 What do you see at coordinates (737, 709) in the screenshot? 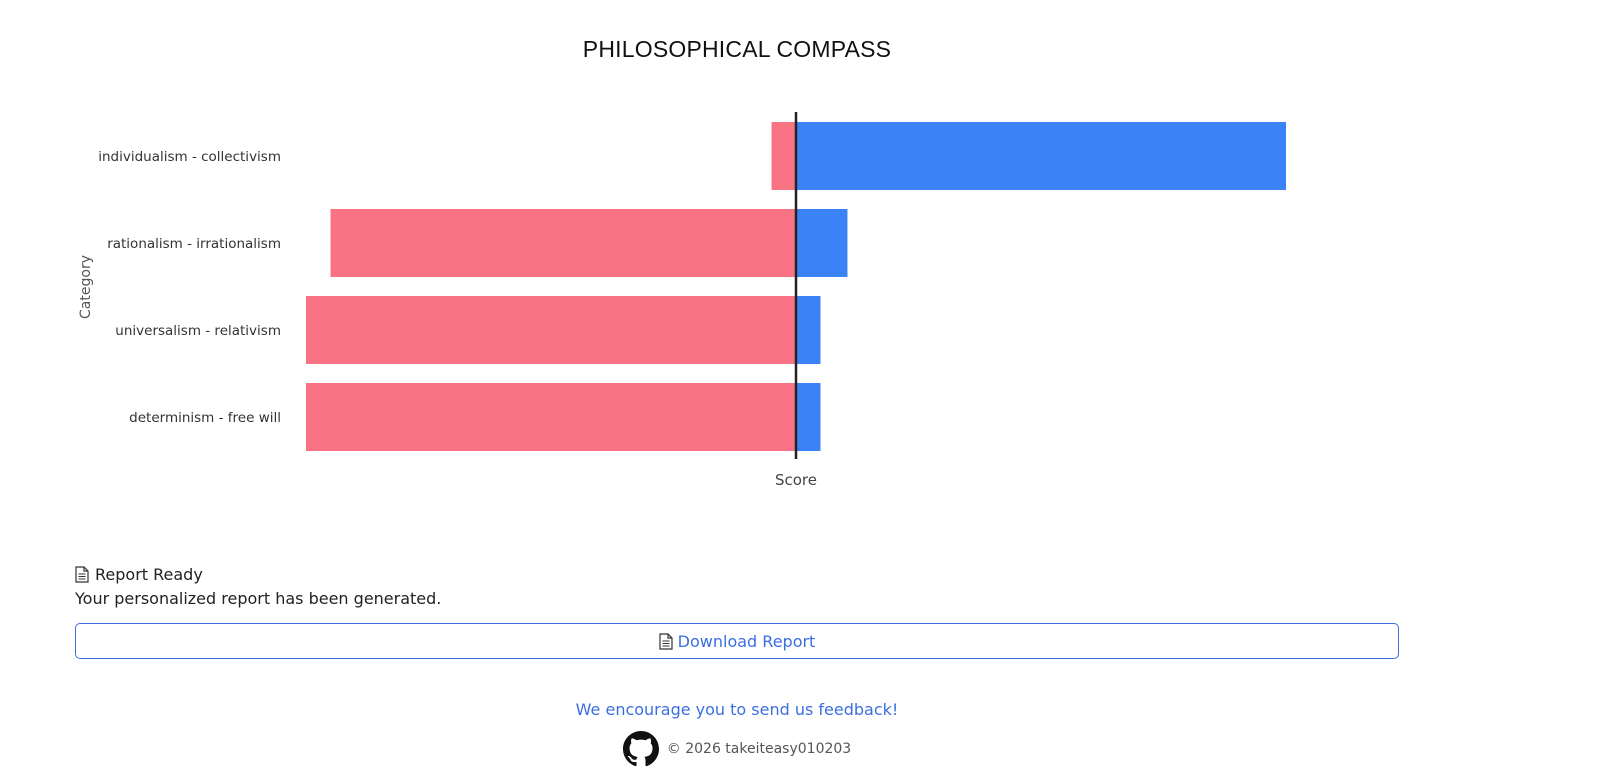
I see `feedback-link: We encourage you to send us feedback!` at bounding box center [737, 709].